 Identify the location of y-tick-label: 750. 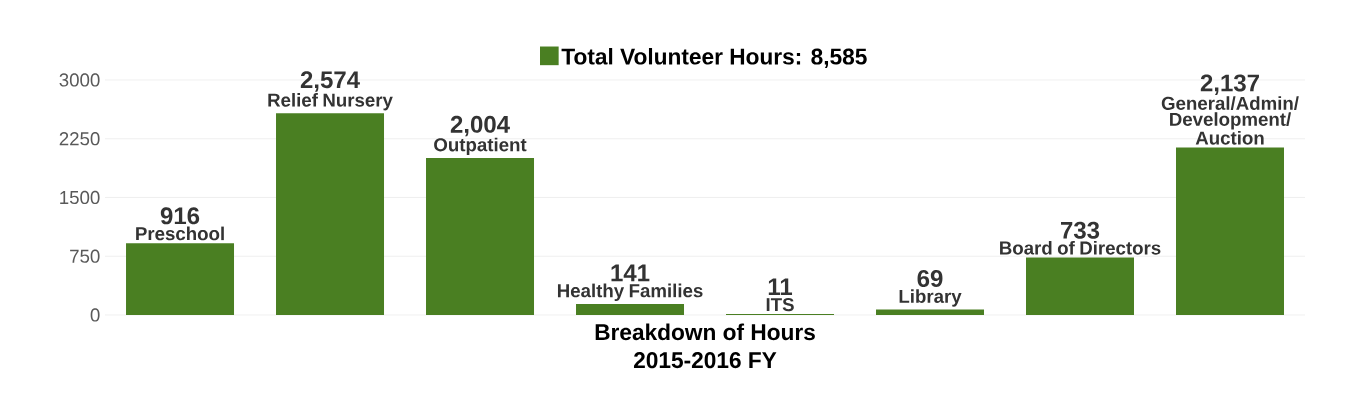
(85, 256).